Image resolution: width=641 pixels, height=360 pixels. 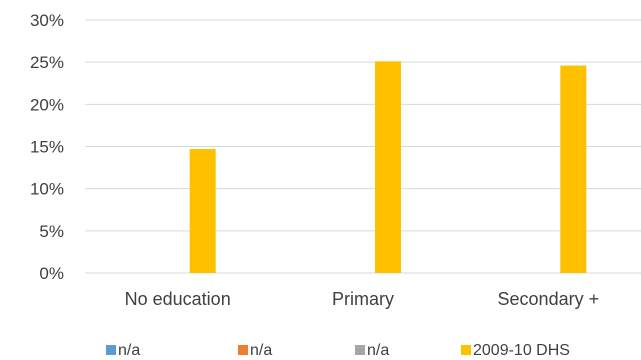 I want to click on bar-secondary, so click(x=573, y=169).